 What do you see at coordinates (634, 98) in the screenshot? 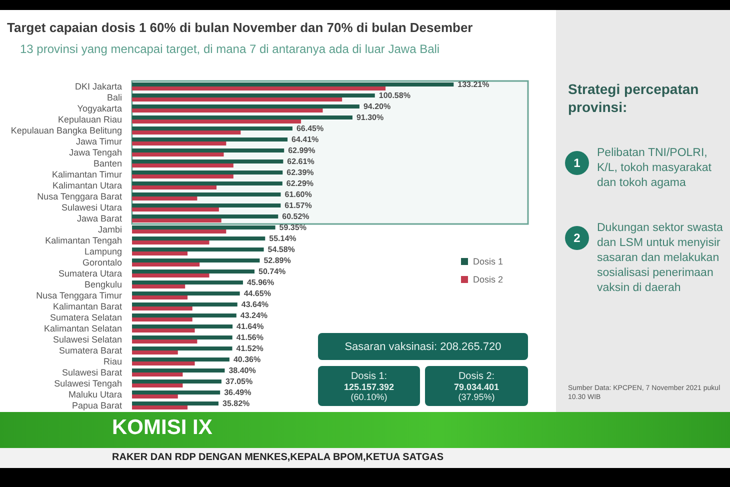
I see `text: Strategi percepatan provinsi:` at bounding box center [634, 98].